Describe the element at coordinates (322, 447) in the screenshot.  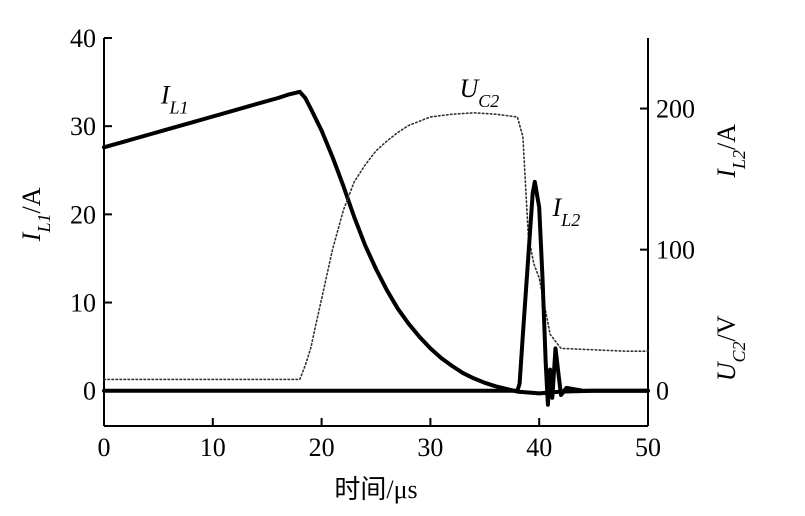
I see `x-tick-label: 20` at that location.